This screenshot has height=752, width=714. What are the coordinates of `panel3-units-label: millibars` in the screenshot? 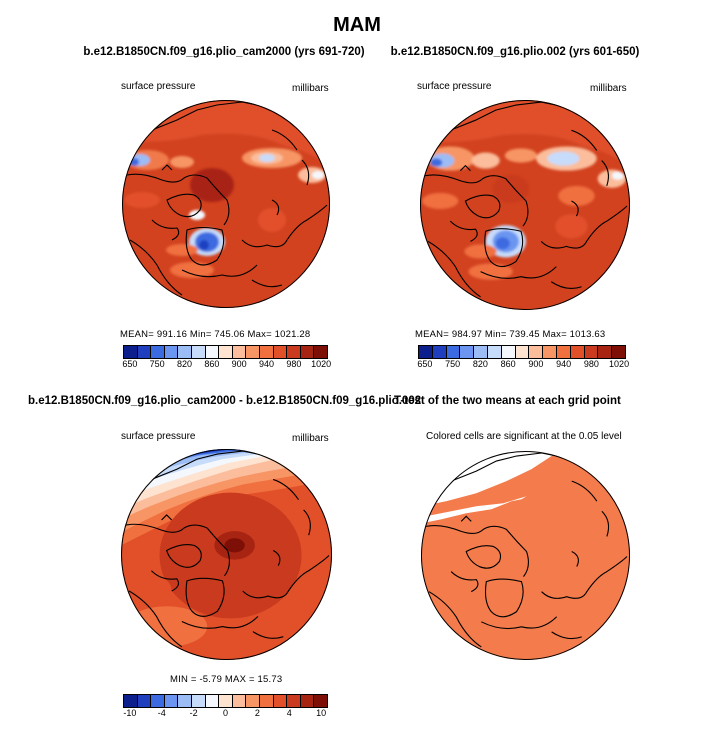 It's located at (310, 438).